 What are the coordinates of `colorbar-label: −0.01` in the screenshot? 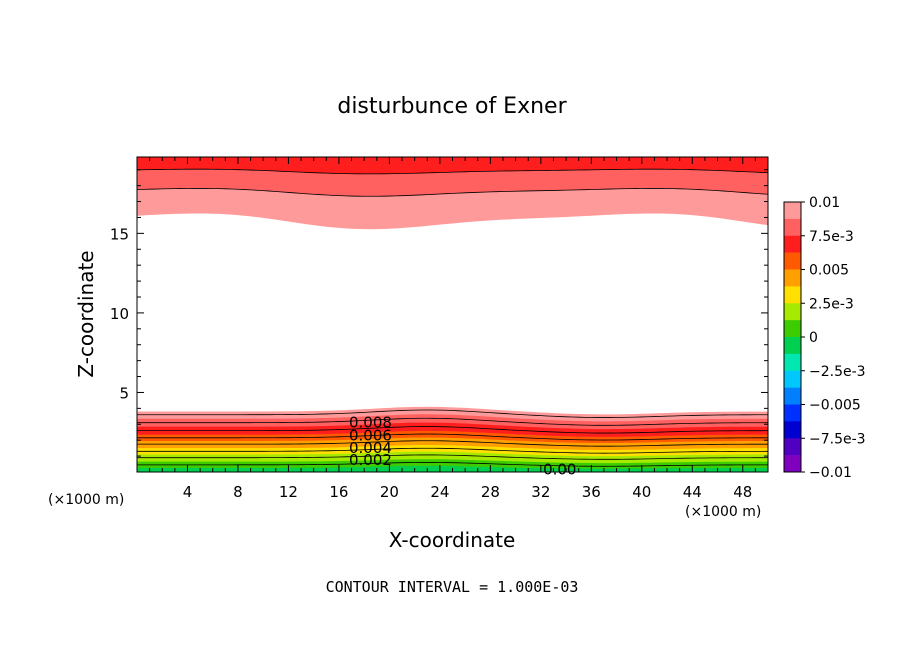 It's located at (830, 473).